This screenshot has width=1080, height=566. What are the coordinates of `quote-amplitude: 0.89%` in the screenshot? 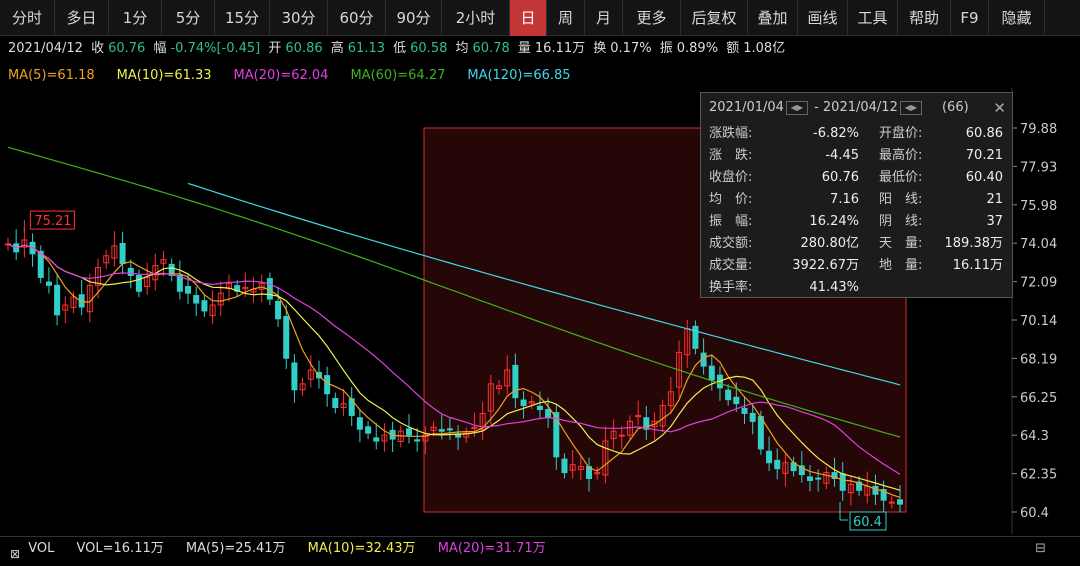 It's located at (697, 48).